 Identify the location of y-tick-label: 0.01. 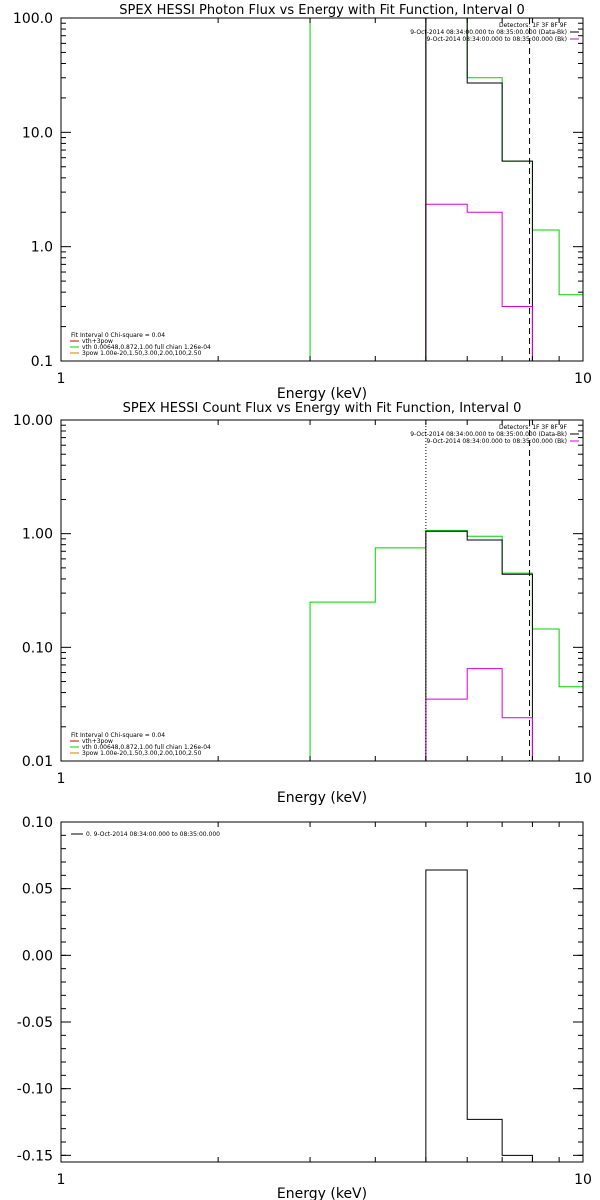
(37, 762).